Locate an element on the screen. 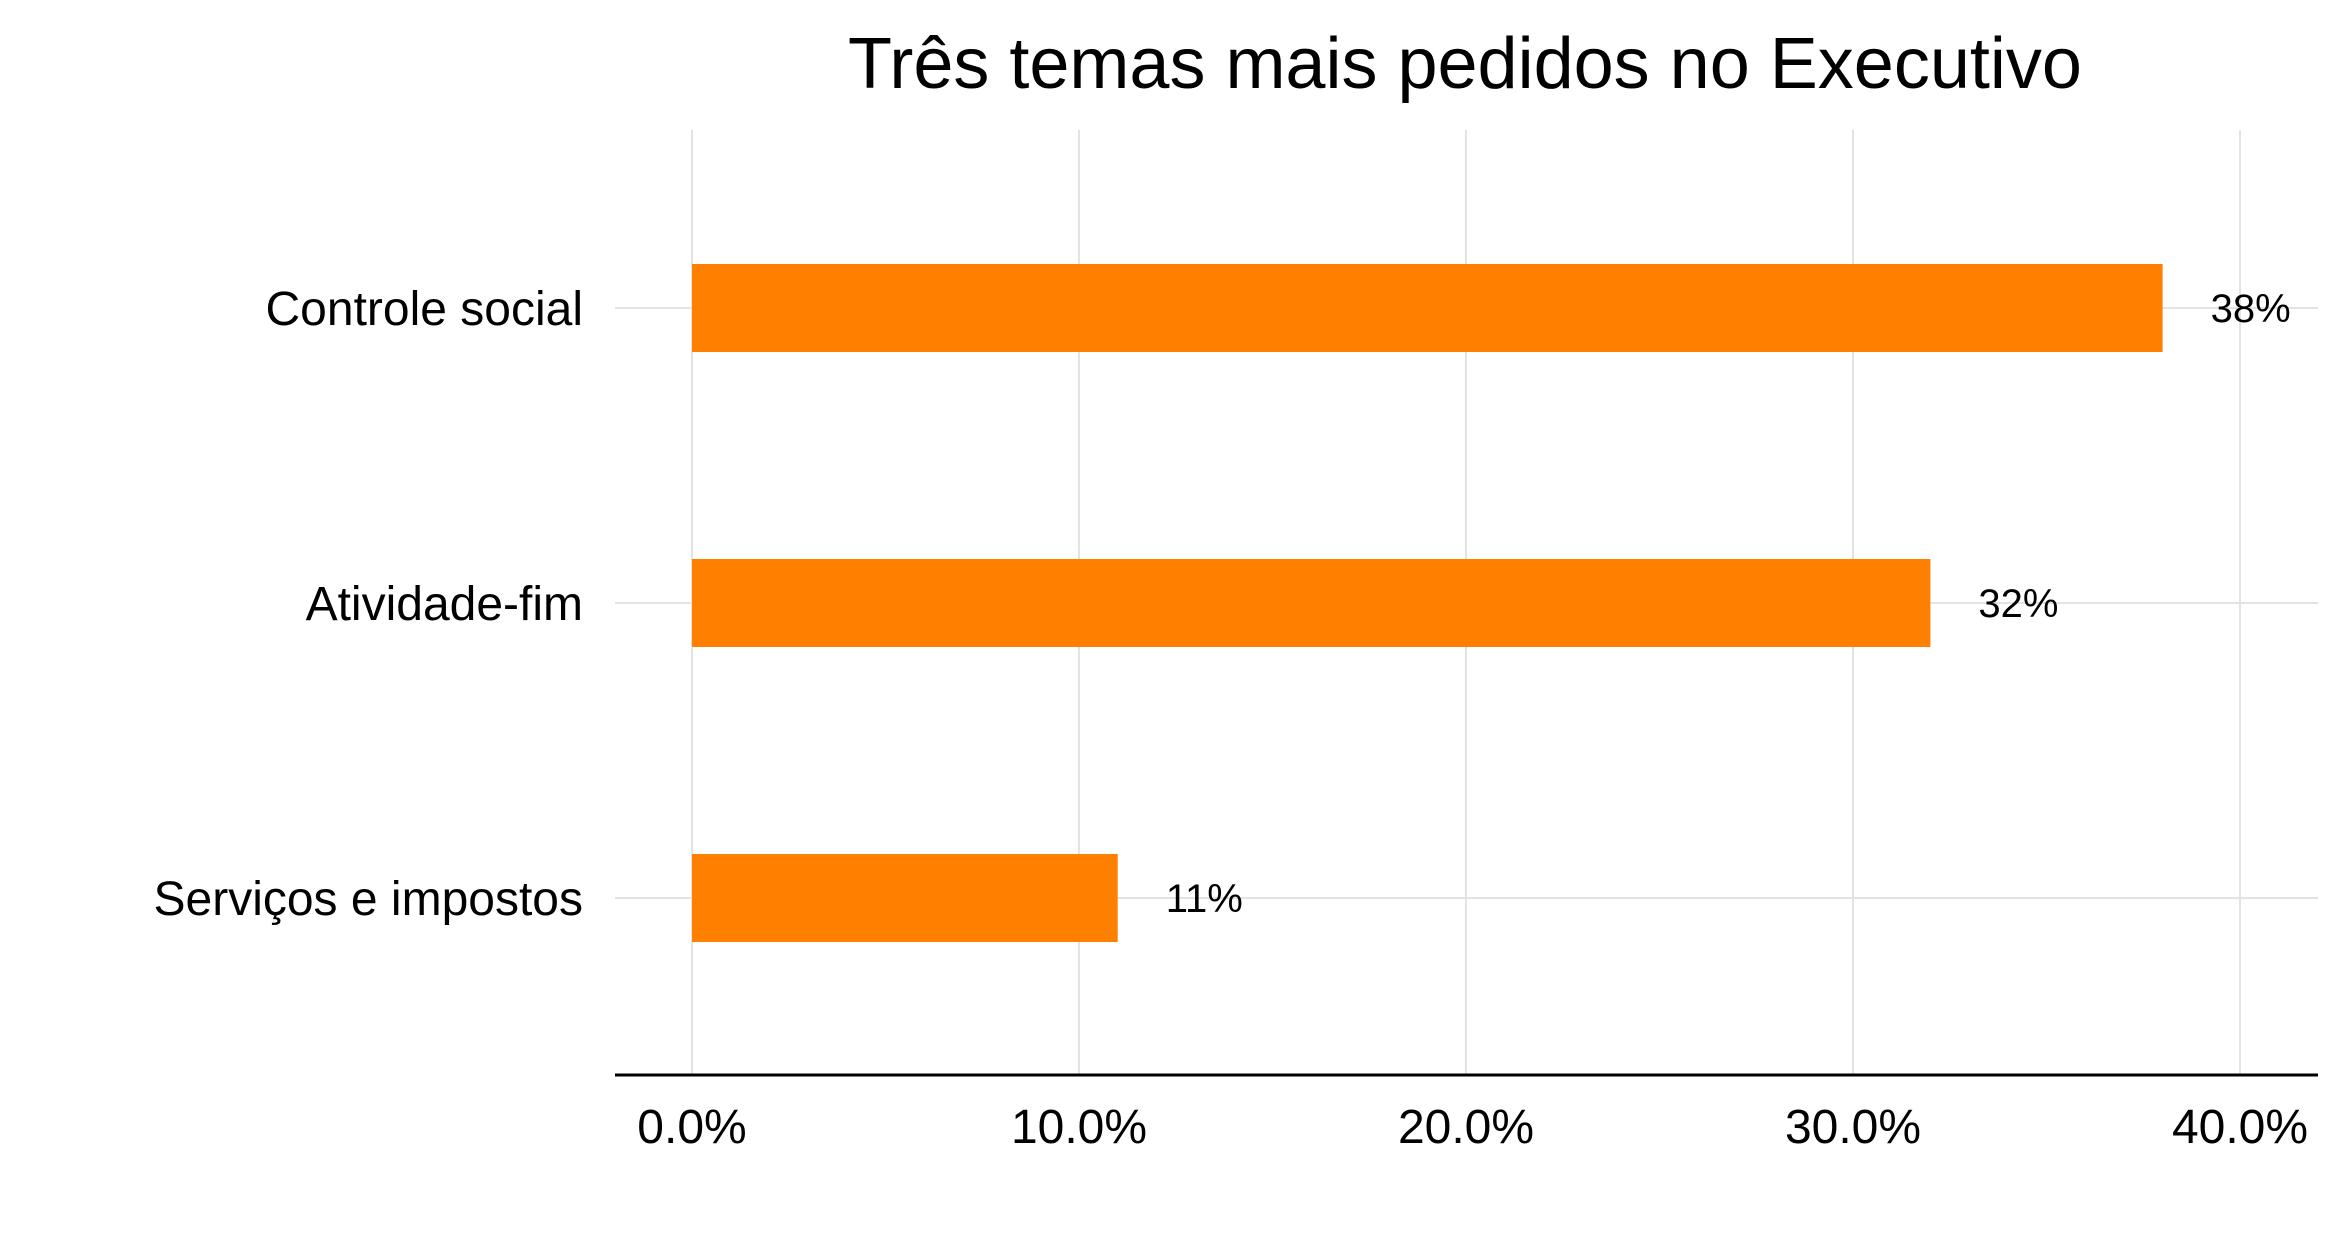 The width and height of the screenshot is (2340, 1260). x-tick-label: 30.0% is located at coordinates (1853, 1127).